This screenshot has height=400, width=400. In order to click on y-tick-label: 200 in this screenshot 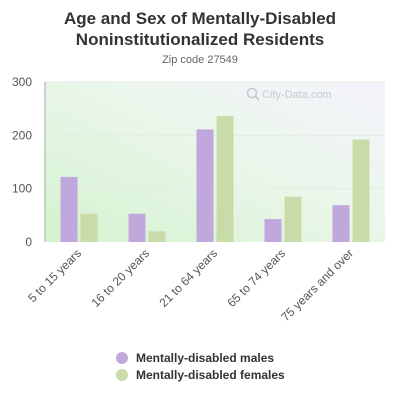, I will do `click(22, 135)`.